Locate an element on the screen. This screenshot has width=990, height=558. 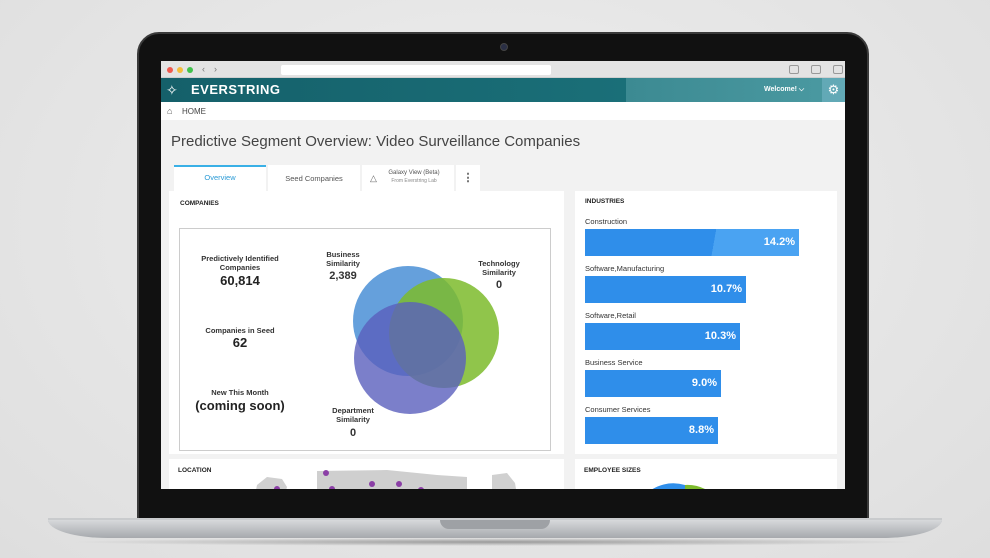
breadcrumb: ⌂ HOME is located at coordinates (503, 111).